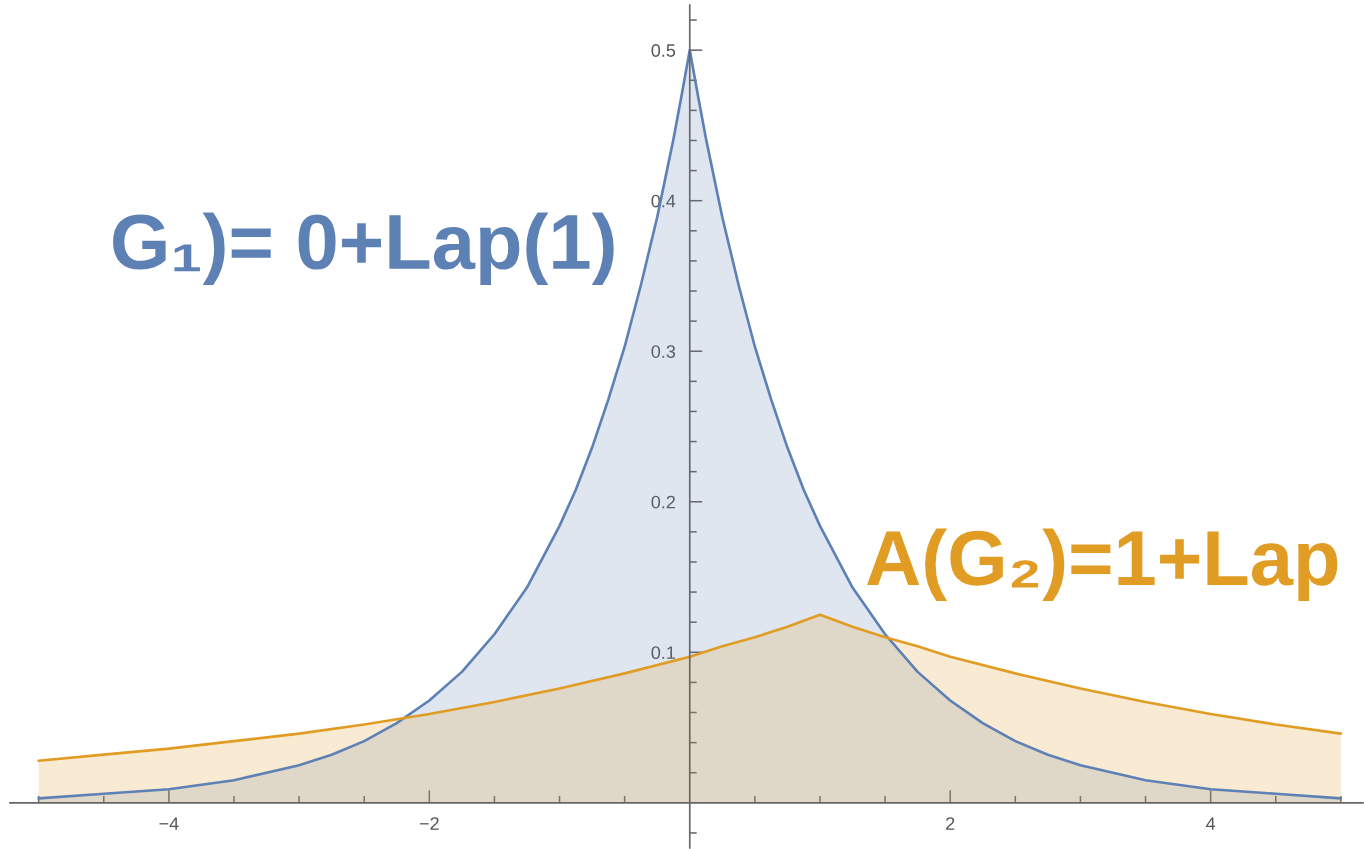 The width and height of the screenshot is (1364, 849). What do you see at coordinates (169, 823) in the screenshot?
I see `x-tick-label: −4` at bounding box center [169, 823].